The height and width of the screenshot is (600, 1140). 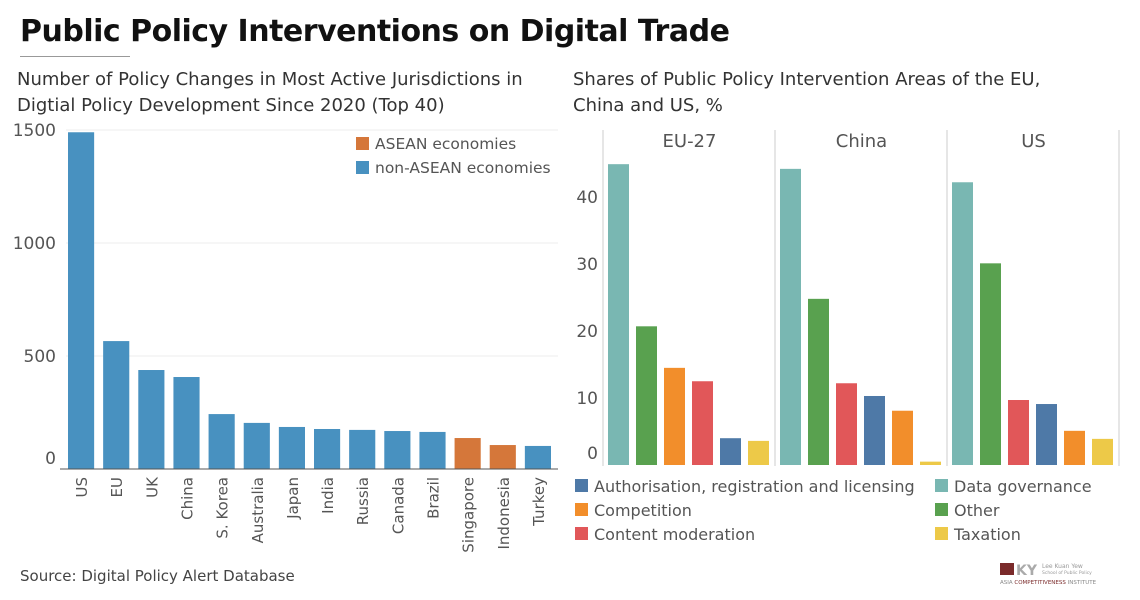 I want to click on svg-text: Lee Kuan Yew, so click(x=1062, y=566).